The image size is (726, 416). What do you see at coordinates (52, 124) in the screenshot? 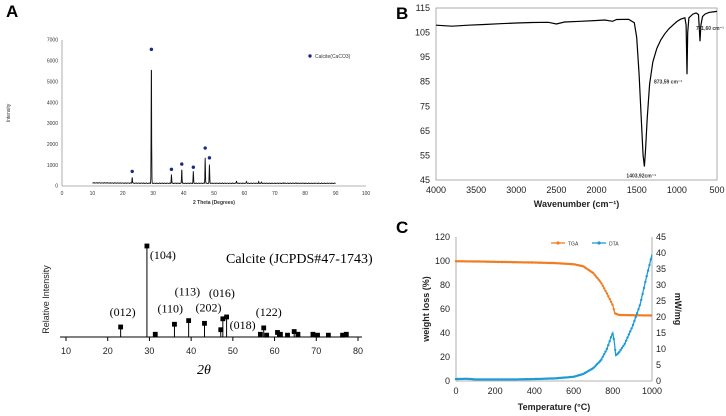
I see `y-tick-label: 3000` at bounding box center [52, 124].